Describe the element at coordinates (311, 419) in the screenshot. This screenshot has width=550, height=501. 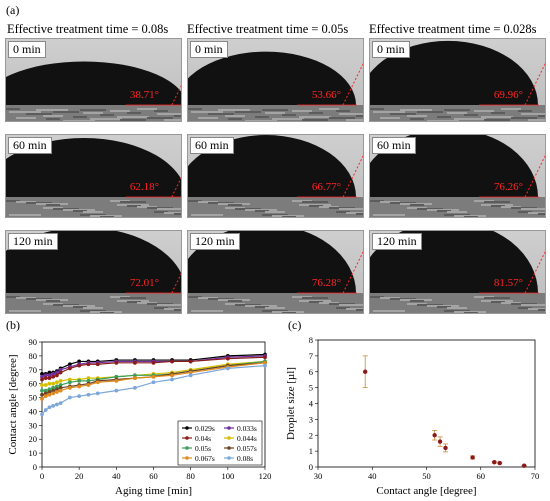
I see `y-tick-label: 3` at that location.